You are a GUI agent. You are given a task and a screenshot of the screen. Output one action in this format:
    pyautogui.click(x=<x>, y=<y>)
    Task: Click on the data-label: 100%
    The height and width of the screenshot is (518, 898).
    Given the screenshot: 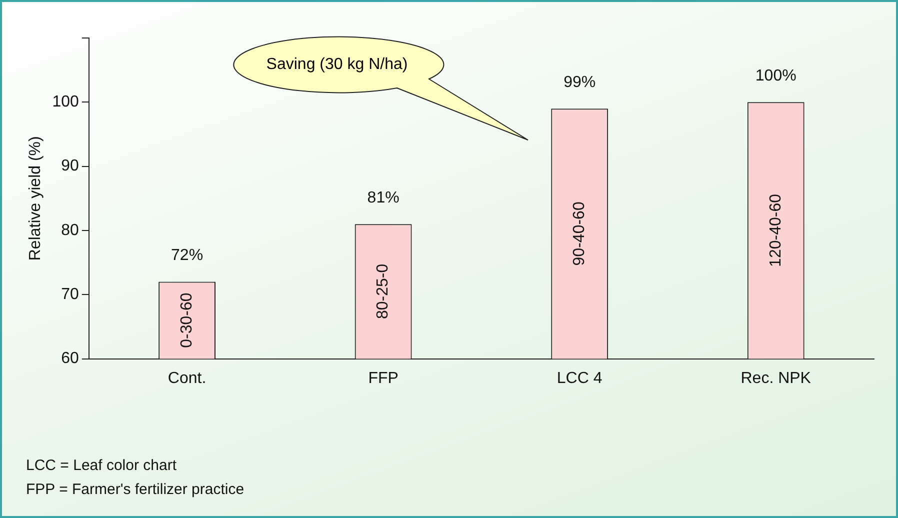 What is the action you would take?
    pyautogui.click(x=775, y=76)
    